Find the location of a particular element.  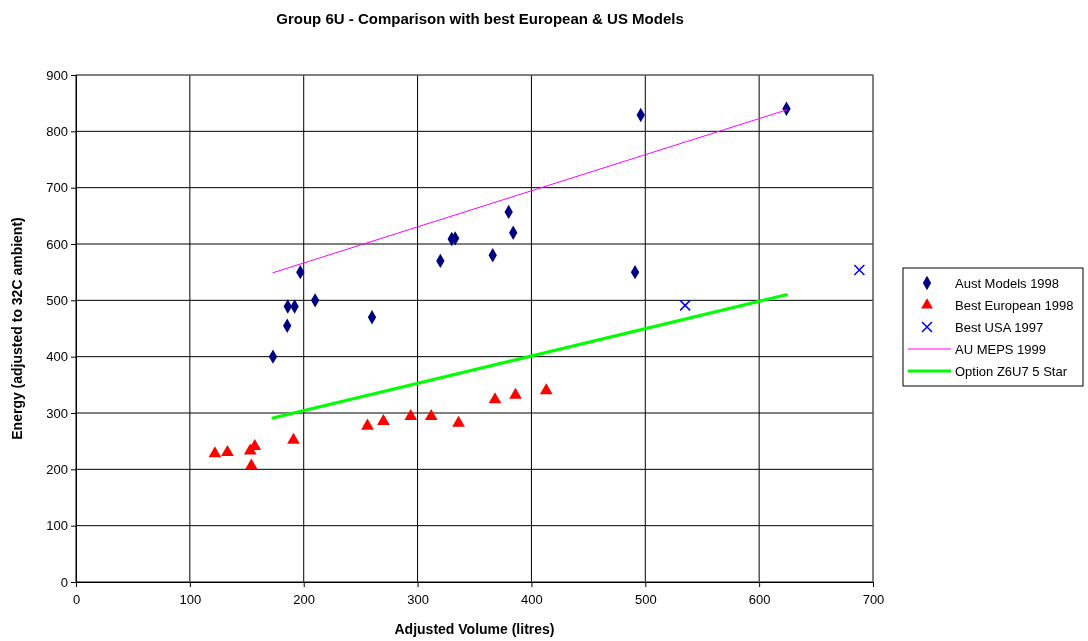

x-tick-label: 700 is located at coordinates (873, 600).